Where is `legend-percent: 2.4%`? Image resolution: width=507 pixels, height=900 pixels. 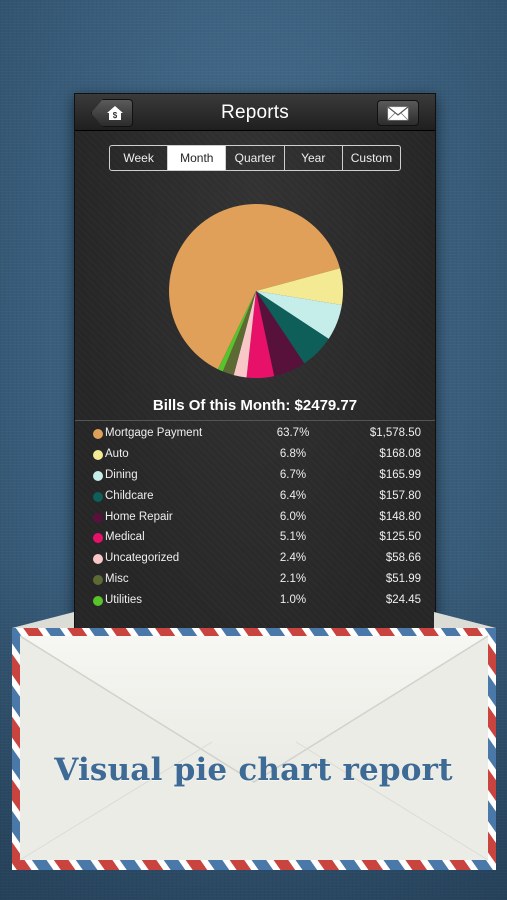 legend-percent: 2.4% is located at coordinates (293, 558).